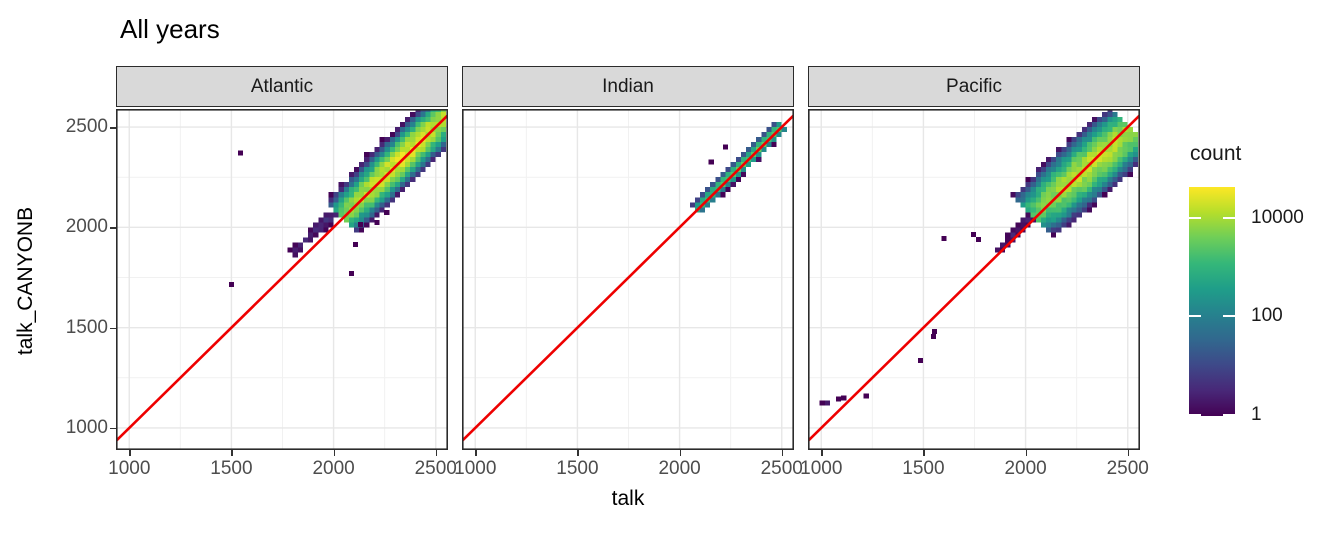 The image size is (1344, 537). What do you see at coordinates (170, 29) in the screenshot?
I see `plot-title: All years` at bounding box center [170, 29].